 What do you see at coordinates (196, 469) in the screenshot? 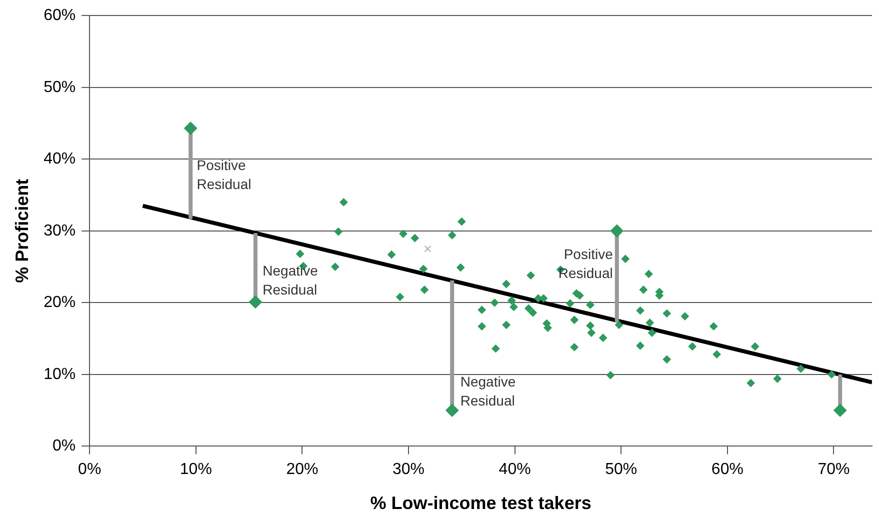
I see `x-tick-label: 10%` at bounding box center [196, 469].